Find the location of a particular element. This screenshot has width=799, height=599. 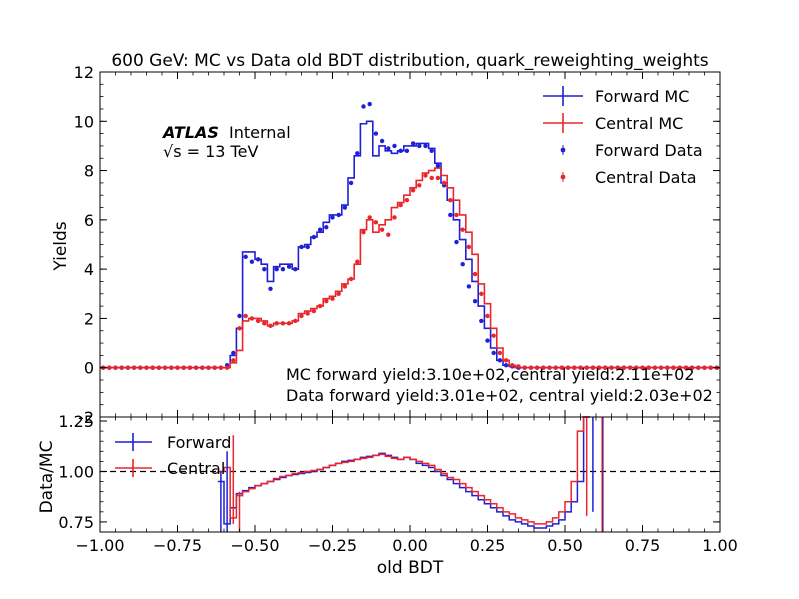

x-tick-label: −1.00 is located at coordinates (99, 545).